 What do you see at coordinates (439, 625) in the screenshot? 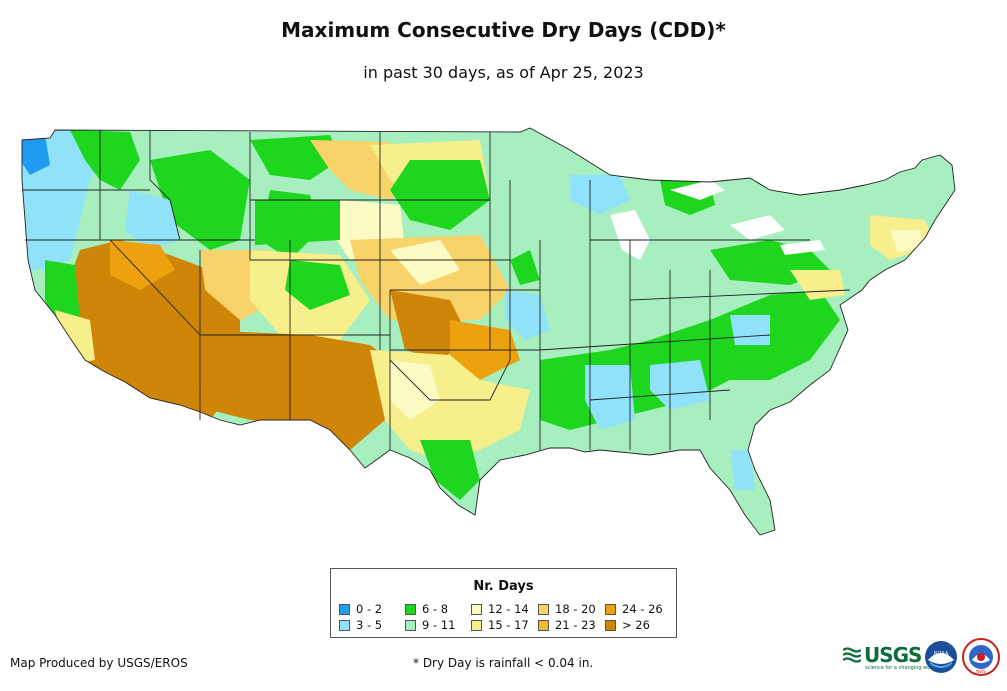
I see `legend-label: 9 - 11` at bounding box center [439, 625].